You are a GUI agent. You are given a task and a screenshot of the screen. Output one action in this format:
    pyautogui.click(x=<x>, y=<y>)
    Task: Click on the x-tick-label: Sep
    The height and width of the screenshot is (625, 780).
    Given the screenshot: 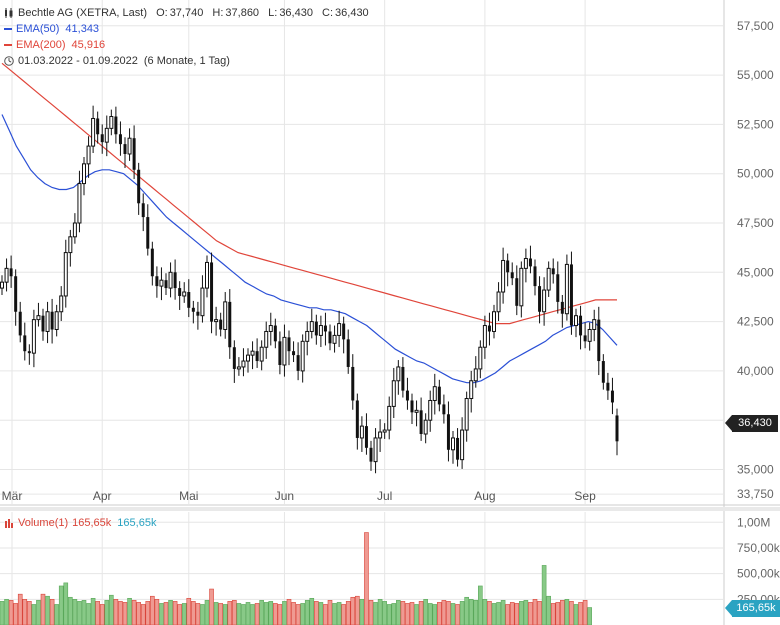 What is the action you would take?
    pyautogui.click(x=585, y=496)
    